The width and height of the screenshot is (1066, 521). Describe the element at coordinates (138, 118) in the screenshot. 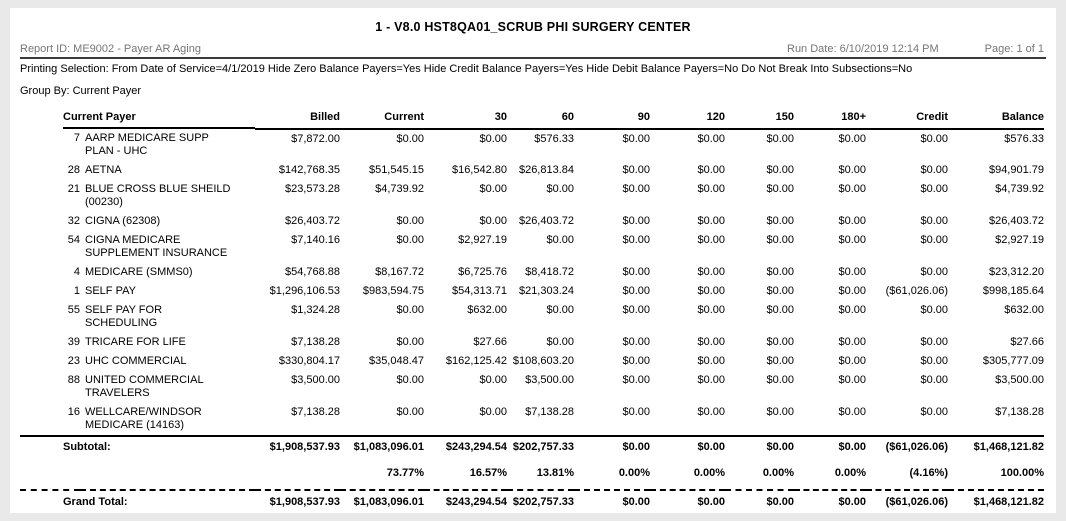

I see `column-header-current-payer: Current Payer` at that location.